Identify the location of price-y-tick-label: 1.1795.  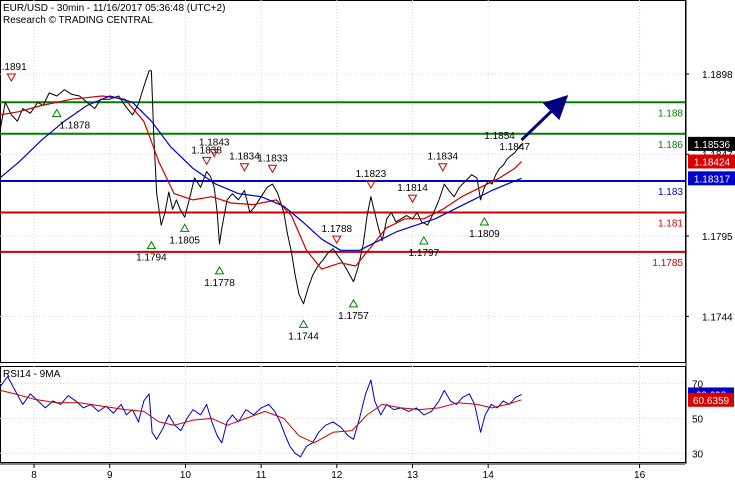
(717, 237).